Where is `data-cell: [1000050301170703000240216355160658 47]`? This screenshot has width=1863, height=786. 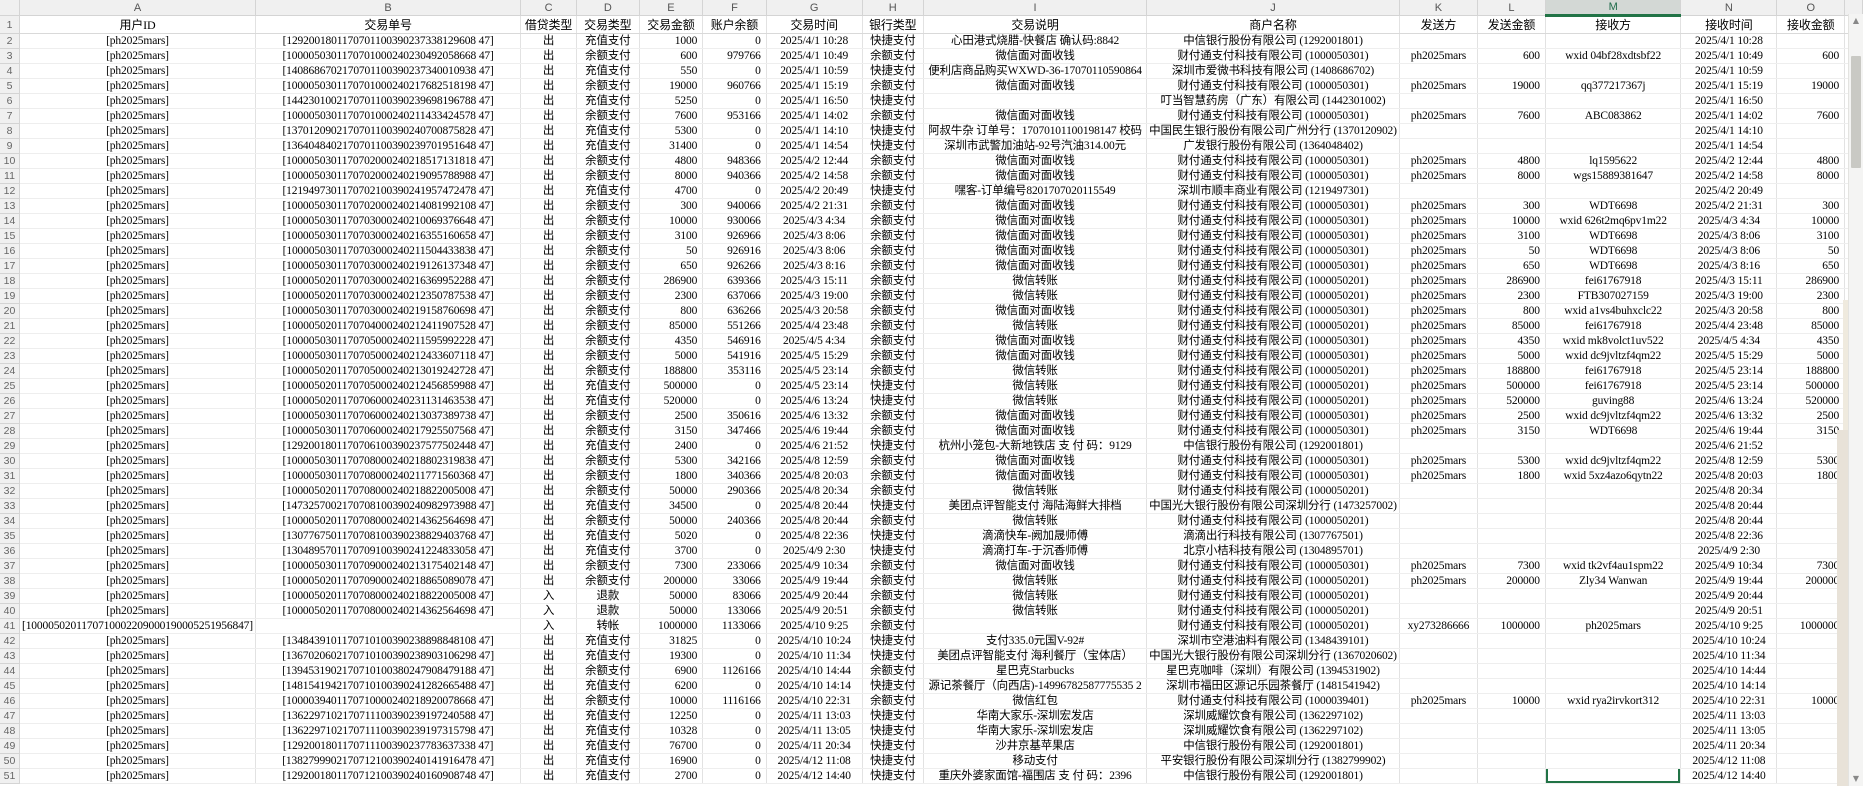
data-cell: [1000050301170703000240216355160658 47] is located at coordinates (388, 236).